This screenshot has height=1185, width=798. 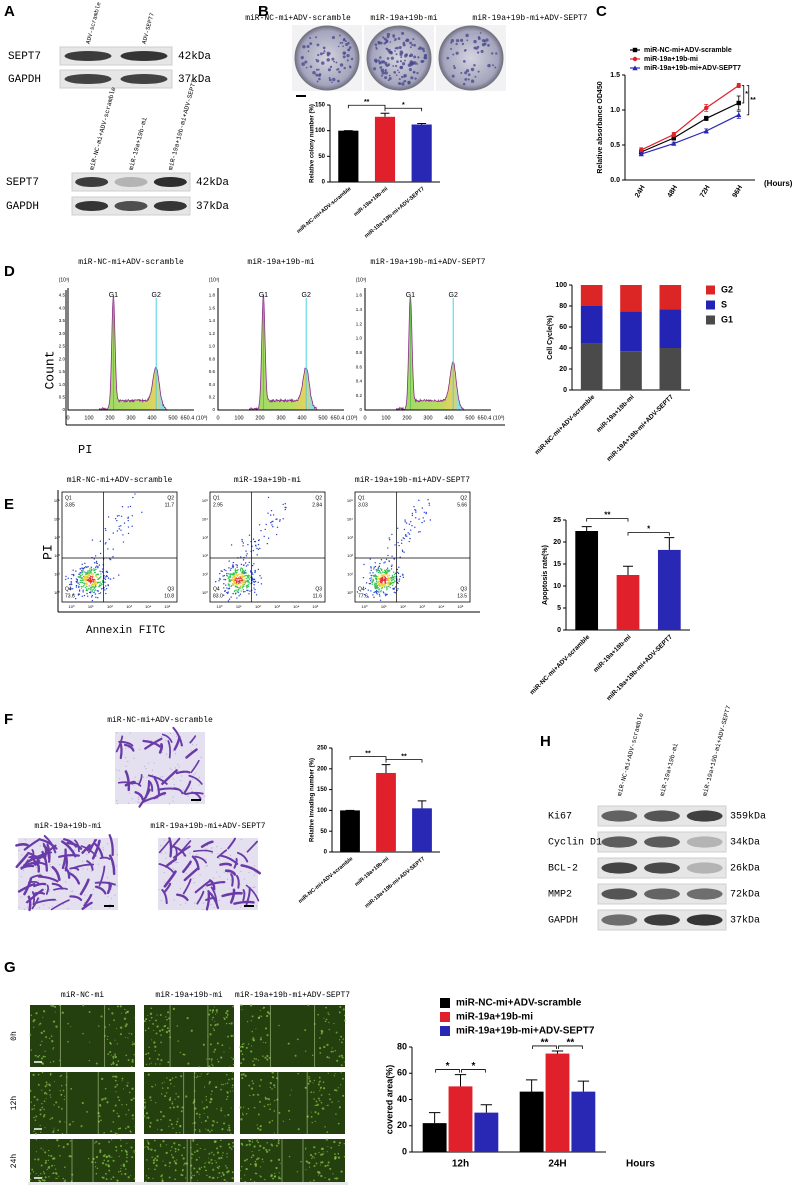 What do you see at coordinates (412, 547) in the screenshot?
I see `flow-frame` at bounding box center [412, 547].